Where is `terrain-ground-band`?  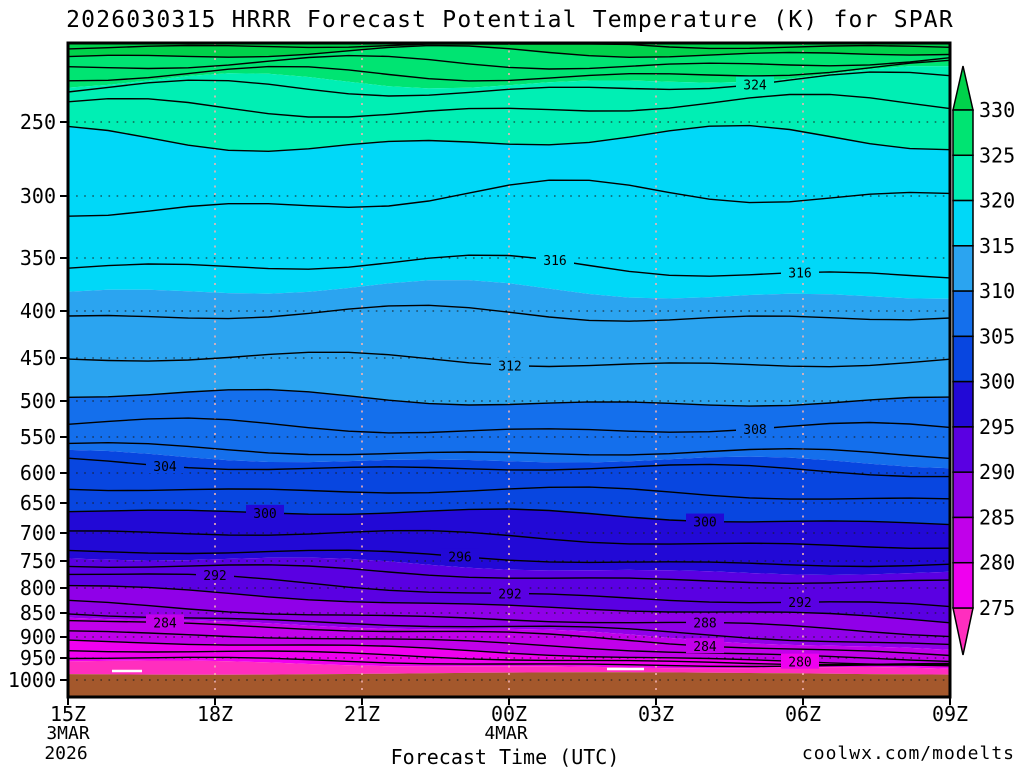
terrain-ground-band is located at coordinates (509, 684).